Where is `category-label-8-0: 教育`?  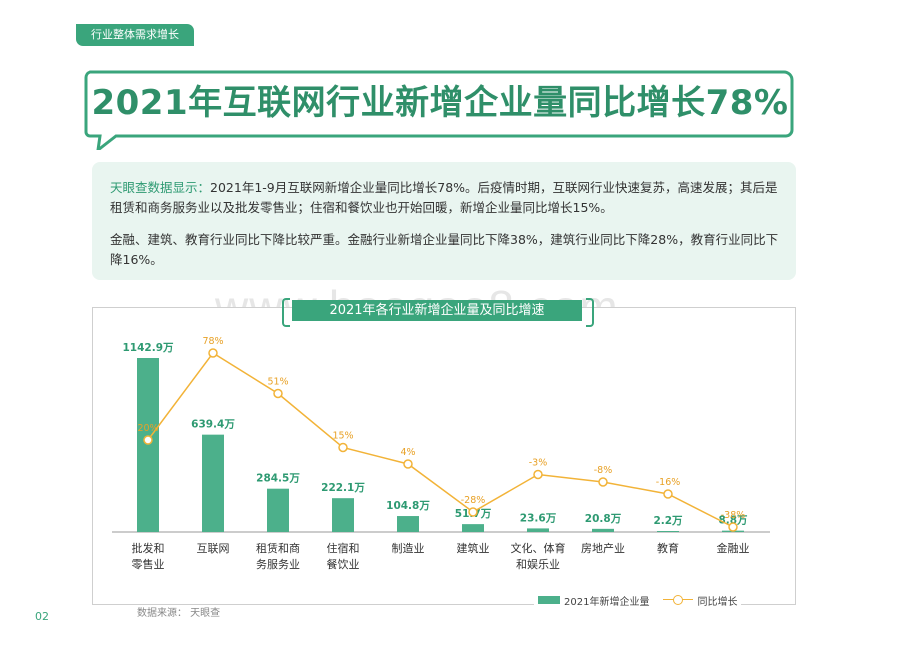 category-label-8-0: 教育 is located at coordinates (668, 548).